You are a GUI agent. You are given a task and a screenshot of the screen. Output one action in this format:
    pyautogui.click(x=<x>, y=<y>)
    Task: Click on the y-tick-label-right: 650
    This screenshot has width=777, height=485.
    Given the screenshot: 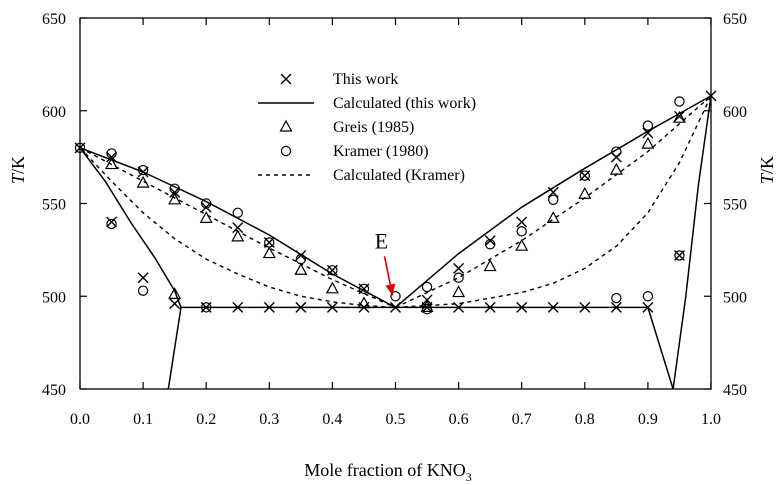 What is the action you would take?
    pyautogui.click(x=735, y=19)
    